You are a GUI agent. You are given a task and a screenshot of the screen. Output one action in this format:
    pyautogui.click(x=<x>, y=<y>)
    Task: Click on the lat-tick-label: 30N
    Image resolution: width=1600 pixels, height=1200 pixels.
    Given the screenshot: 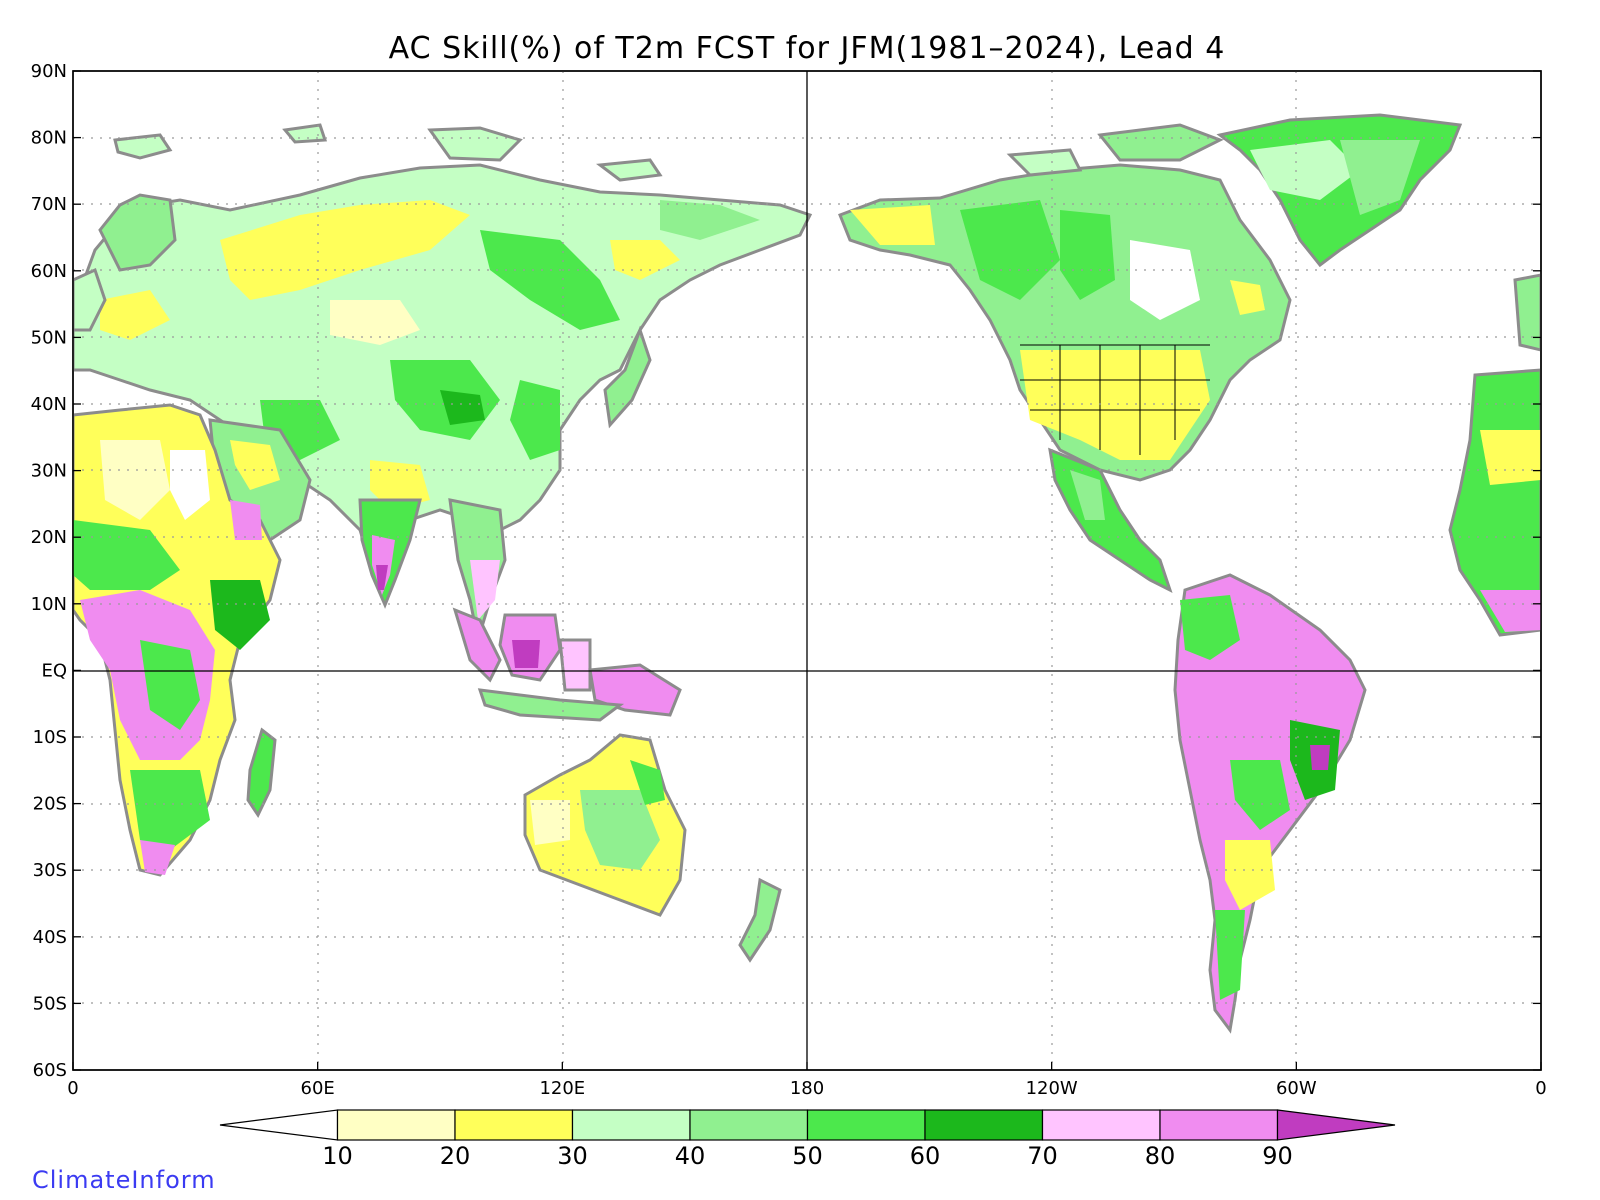 What is the action you would take?
    pyautogui.click(x=49, y=471)
    